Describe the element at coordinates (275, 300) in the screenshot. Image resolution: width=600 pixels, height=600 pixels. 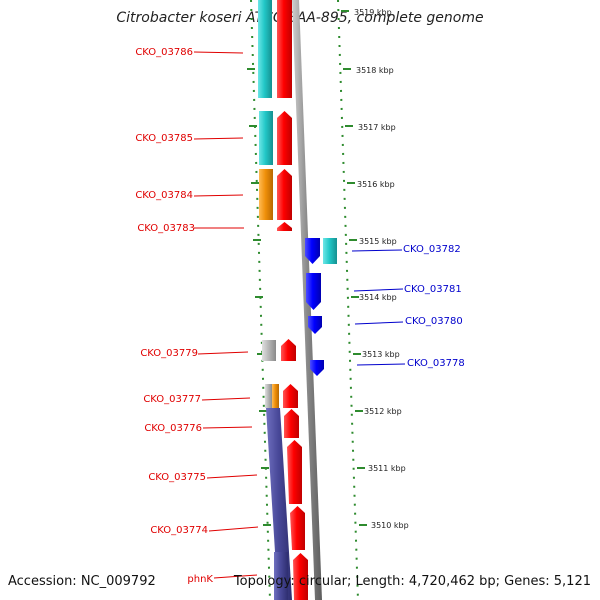
I see `cog-track-left` at that location.